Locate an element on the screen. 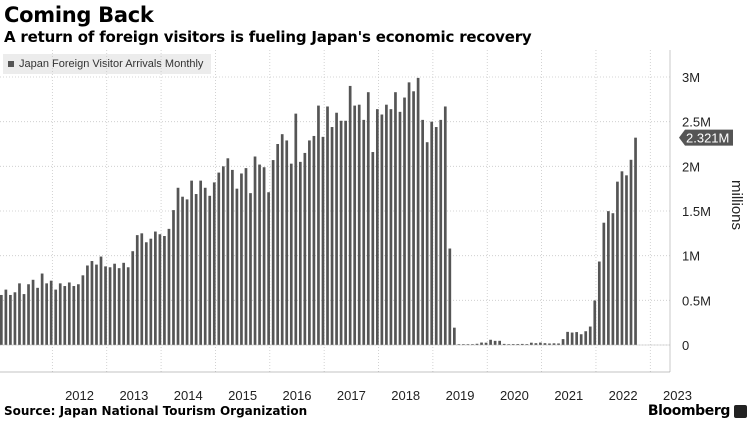 This screenshot has width=750, height=422. x-tick-label: 2012 is located at coordinates (79, 395).